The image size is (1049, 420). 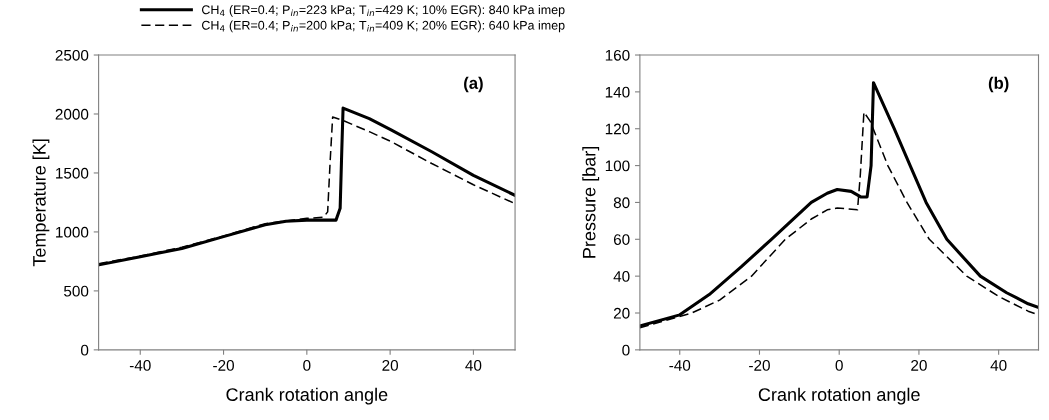 I want to click on y-axis-title: Temperature [K], so click(x=41, y=203).